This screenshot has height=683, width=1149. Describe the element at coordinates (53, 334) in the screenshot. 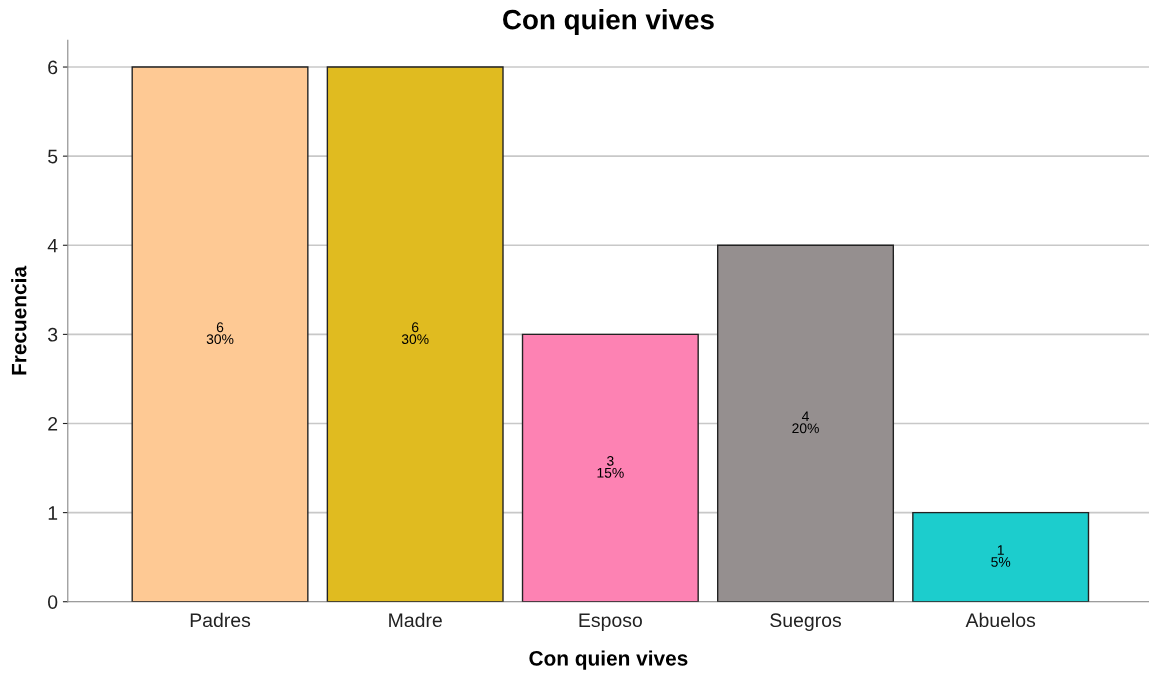

I see `y-tick-label: 3` at that location.